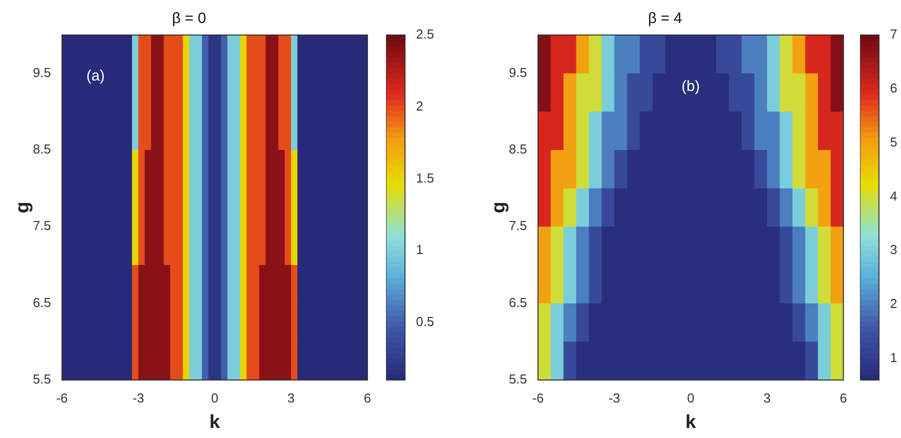 The height and width of the screenshot is (438, 901). I want to click on color-bar-label: 5, so click(894, 142).